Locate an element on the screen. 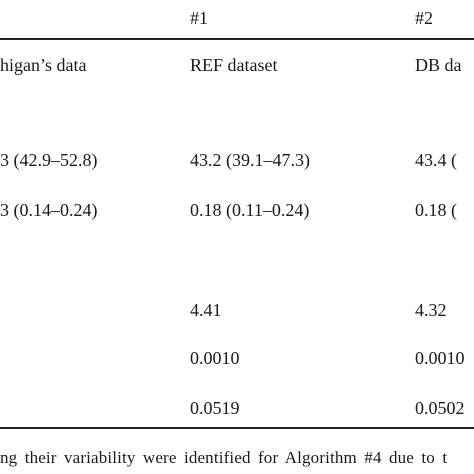 This screenshot has height=474, width=474. table-cell: REF dataset is located at coordinates (234, 65).